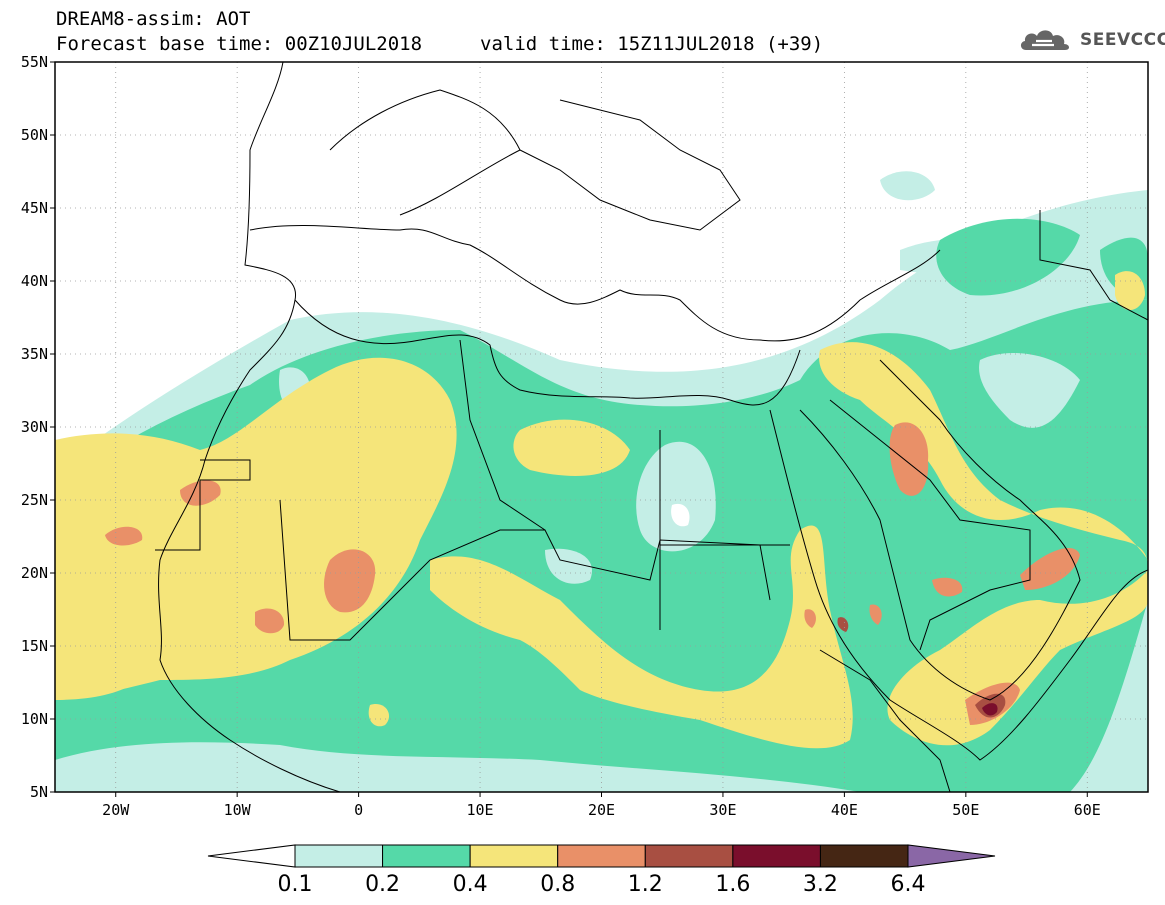 Image resolution: width=1165 pixels, height=905 pixels. What do you see at coordinates (724, 530) in the screenshot?
I see `border-egypt-libya` at bounding box center [724, 530].